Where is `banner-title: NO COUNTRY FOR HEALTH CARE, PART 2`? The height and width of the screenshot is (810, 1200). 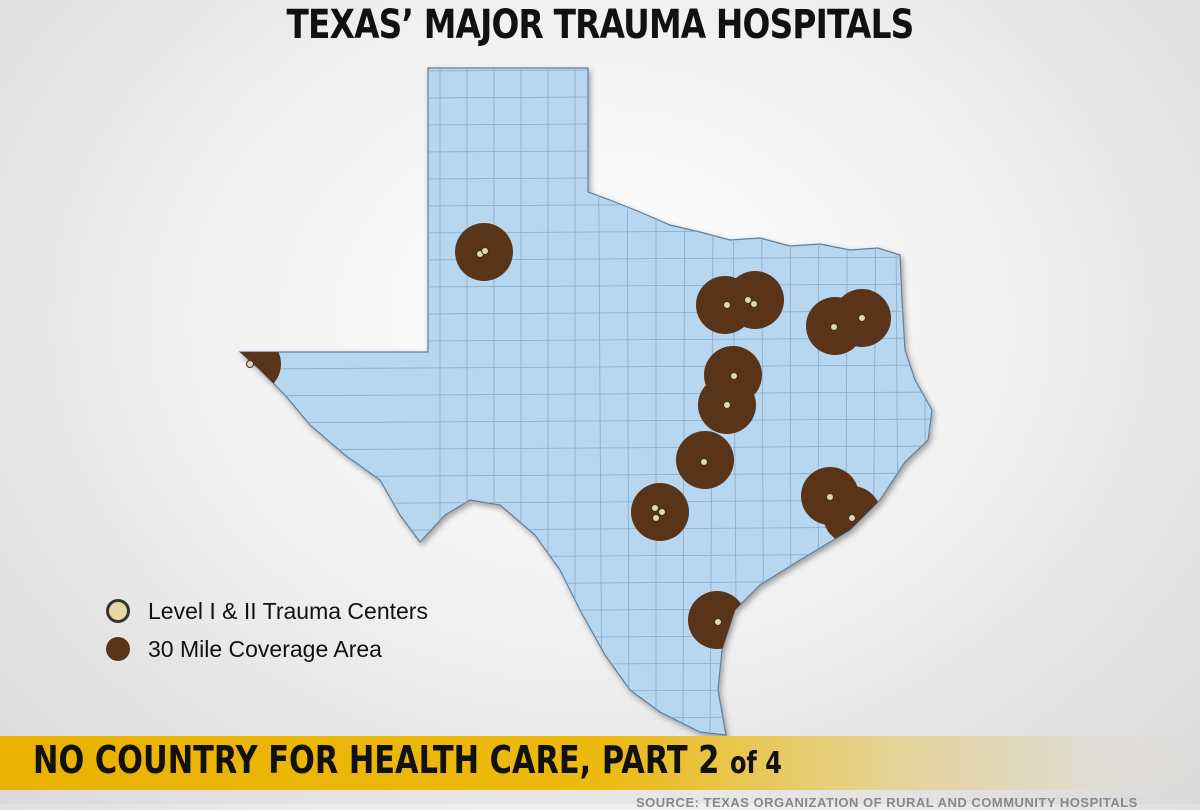
banner-title: NO COUNTRY FOR HEALTH CARE, PART 2 is located at coordinates (376, 760).